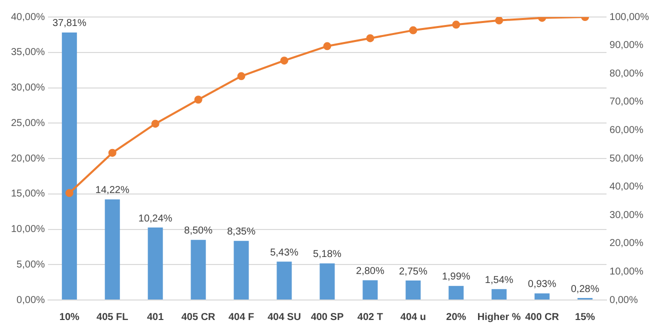  What do you see at coordinates (413, 272) in the screenshot?
I see `data-label: 2,75%` at bounding box center [413, 272].